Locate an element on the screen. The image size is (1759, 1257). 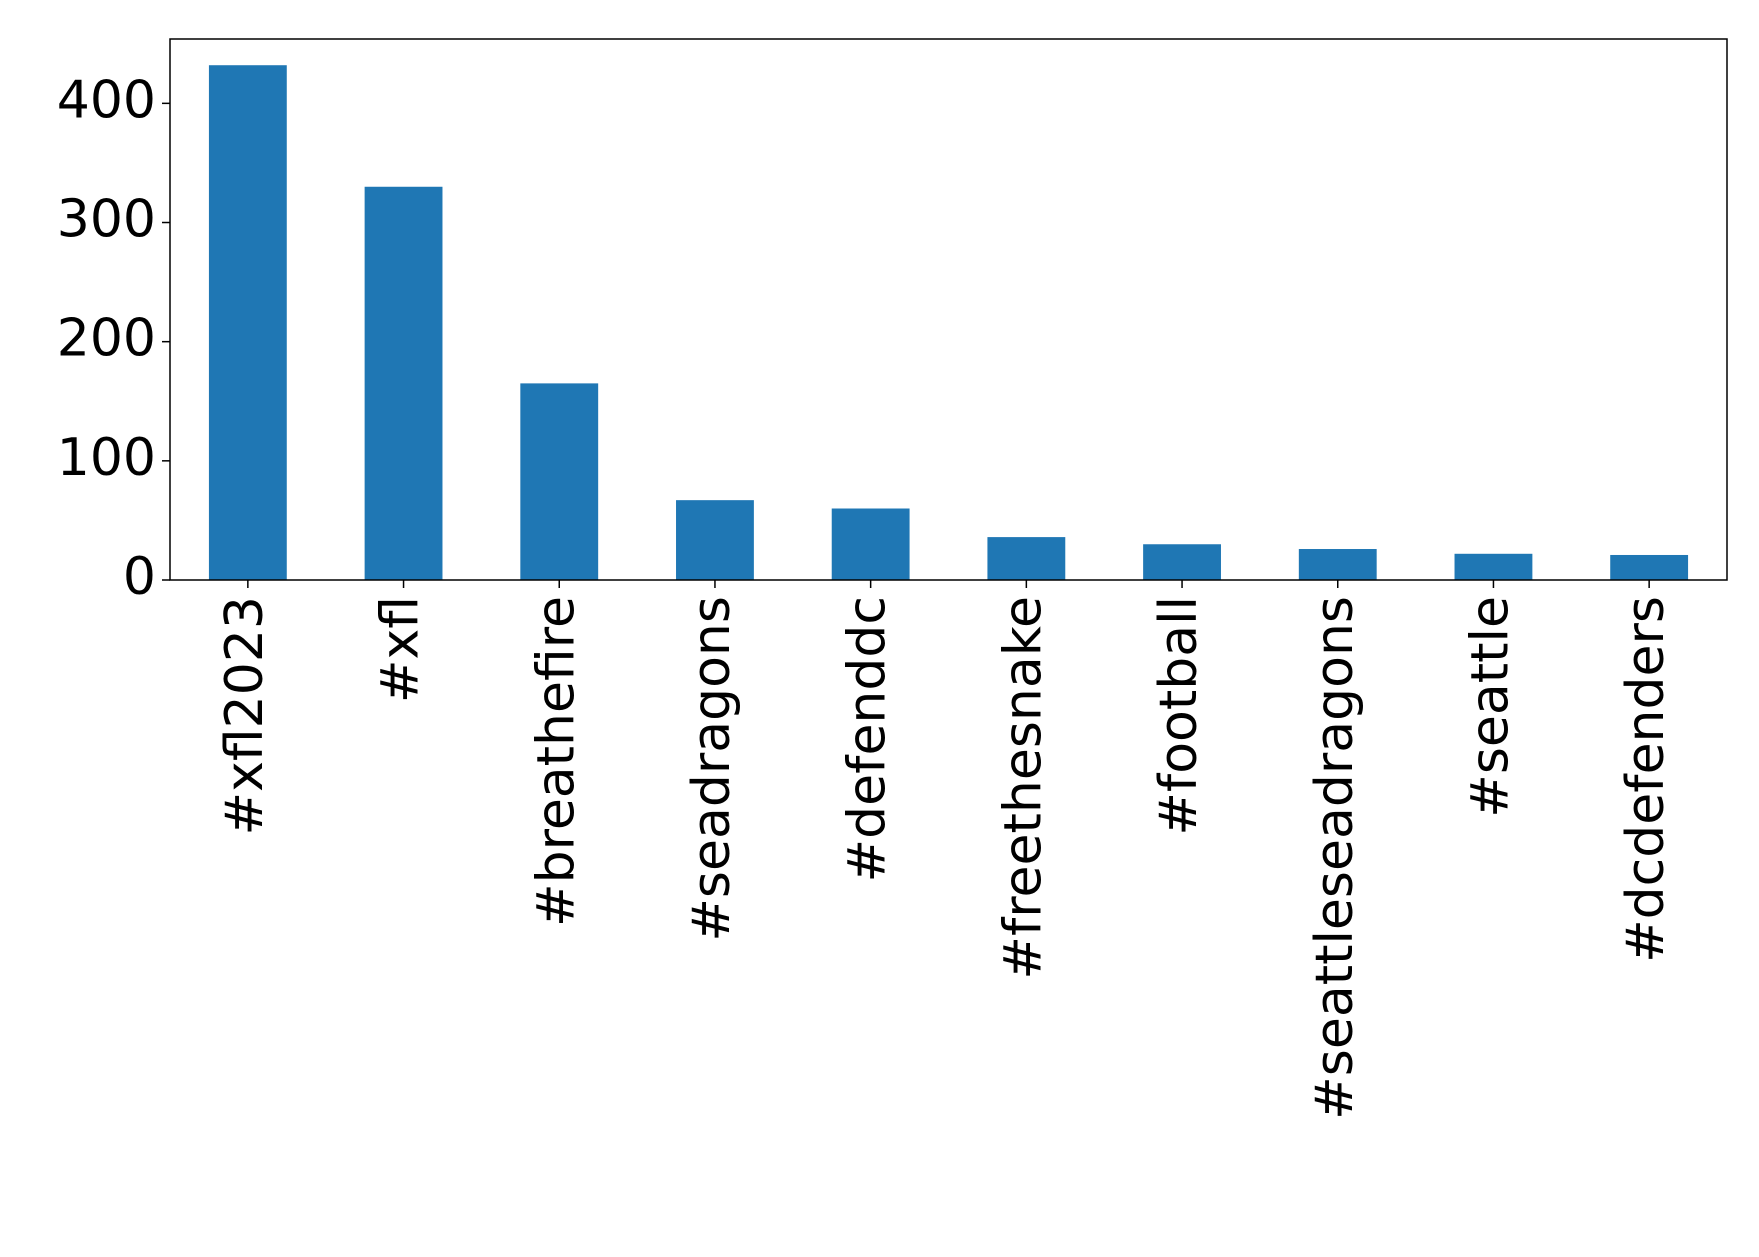
x-tick-label: #seattleseadragons is located at coordinates (1335, 858).